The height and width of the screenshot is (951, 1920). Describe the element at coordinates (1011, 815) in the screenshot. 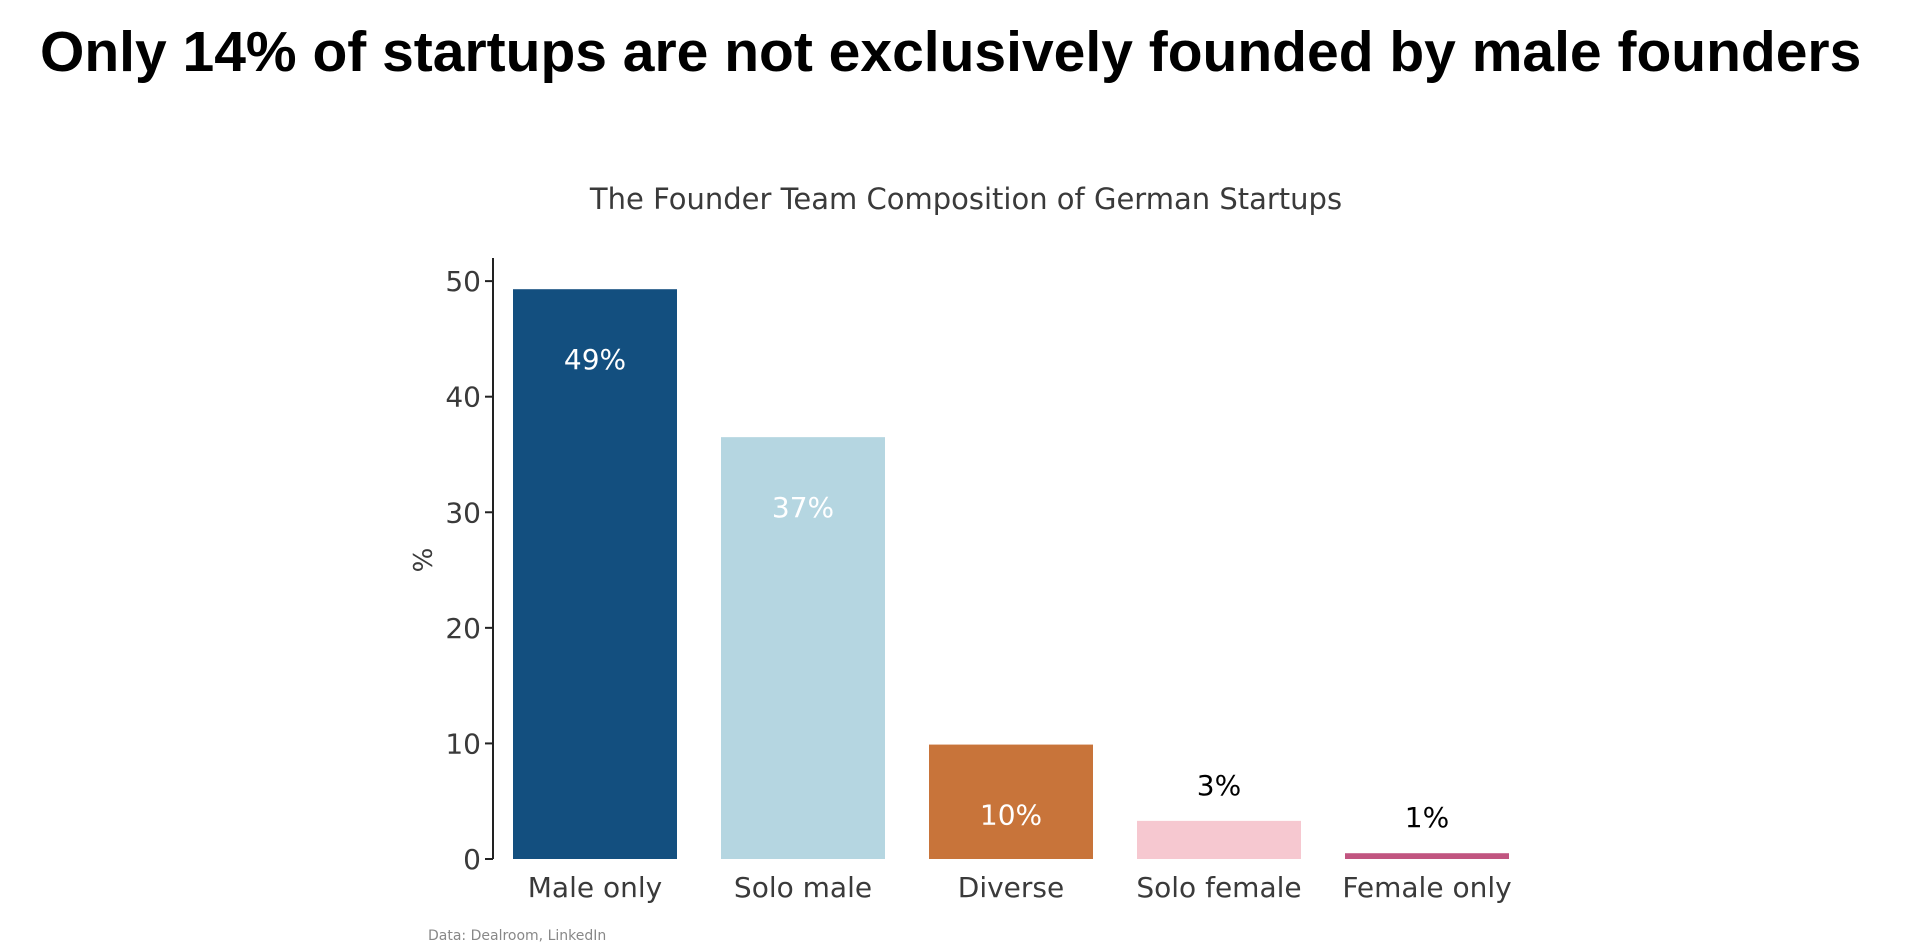

I see `data-label: 10%` at that location.